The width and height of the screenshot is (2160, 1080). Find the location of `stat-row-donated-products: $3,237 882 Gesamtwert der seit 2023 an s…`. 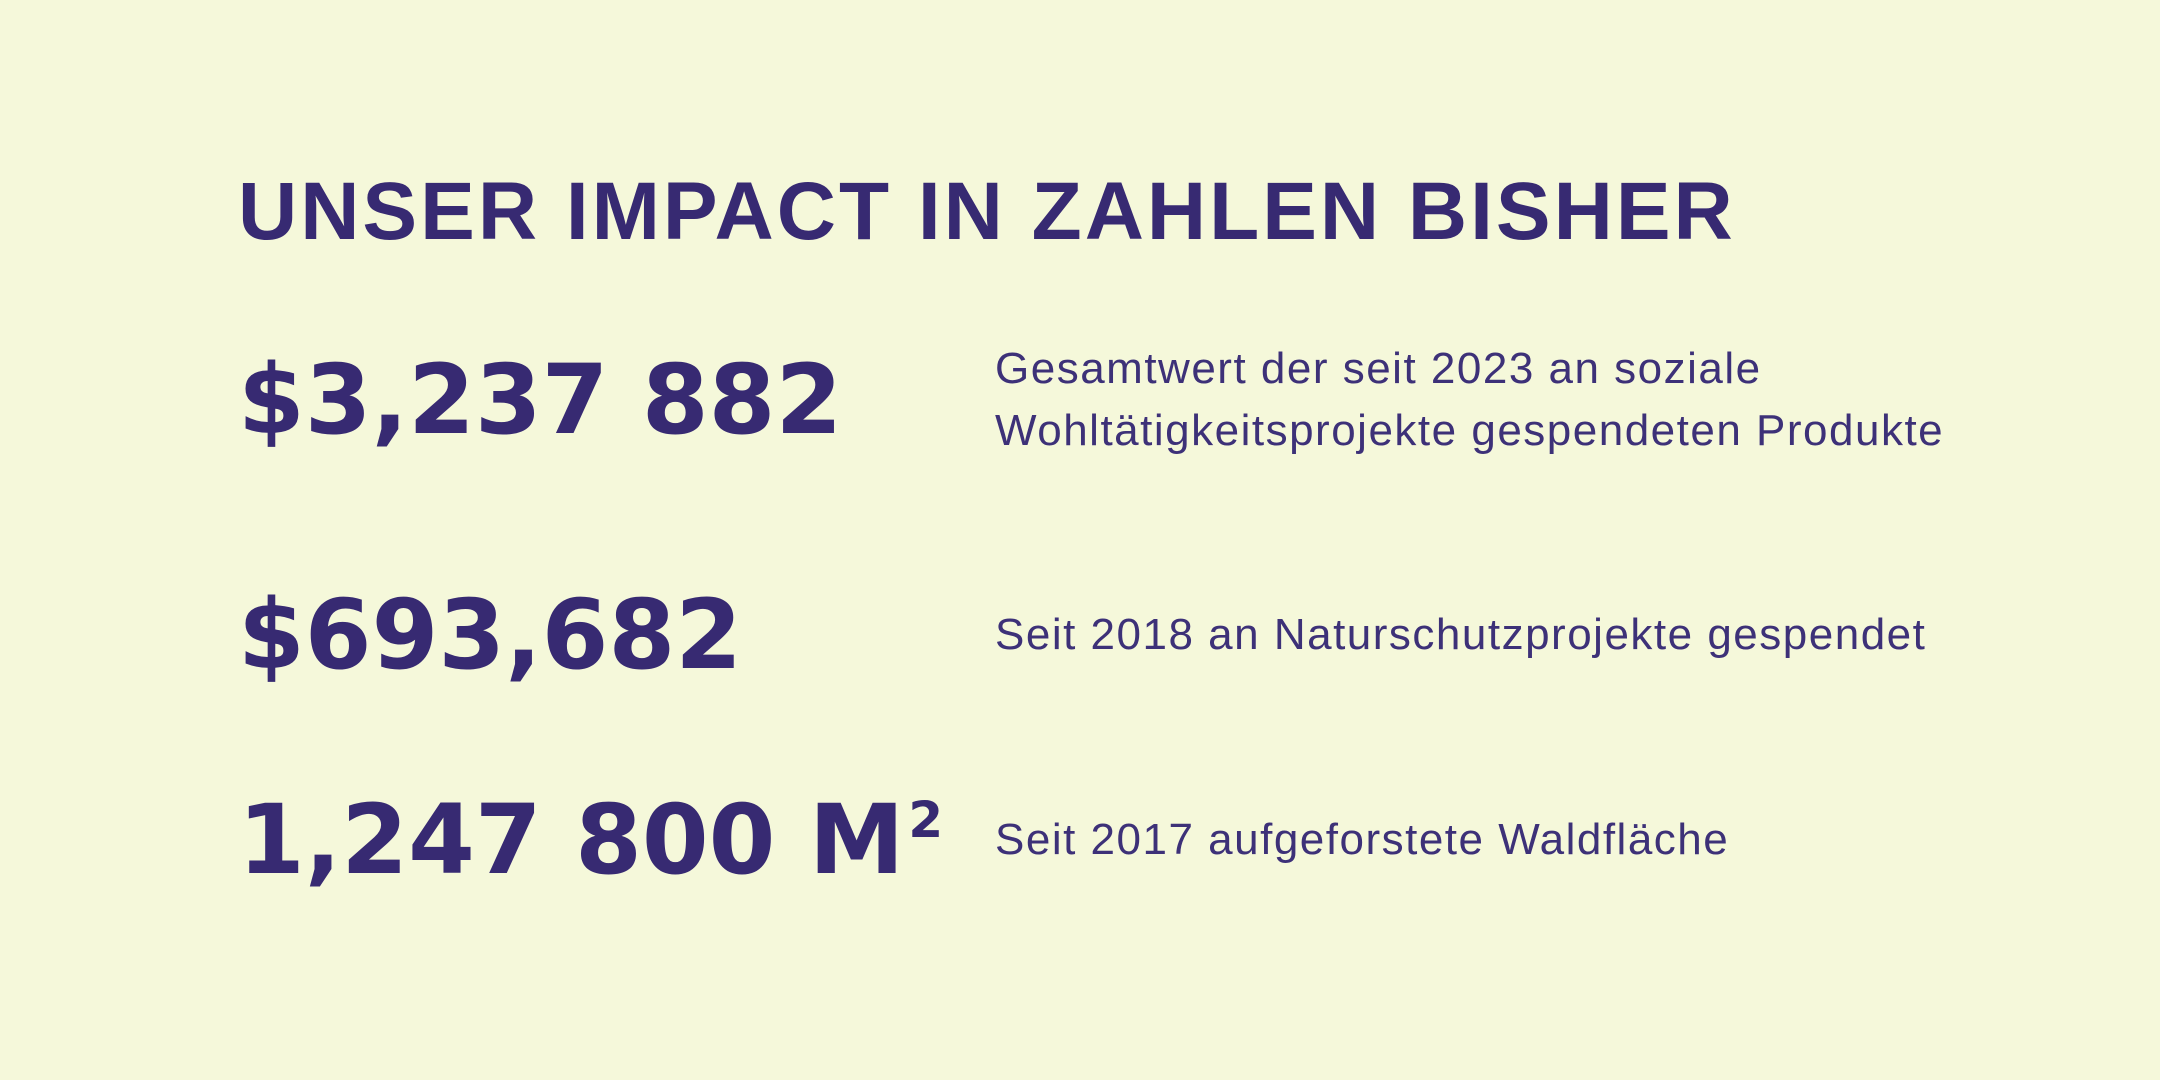

stat-row-donated-products: $3,237 882 Gesamtwert der seit 2023 an s… is located at coordinates (1164, 400).